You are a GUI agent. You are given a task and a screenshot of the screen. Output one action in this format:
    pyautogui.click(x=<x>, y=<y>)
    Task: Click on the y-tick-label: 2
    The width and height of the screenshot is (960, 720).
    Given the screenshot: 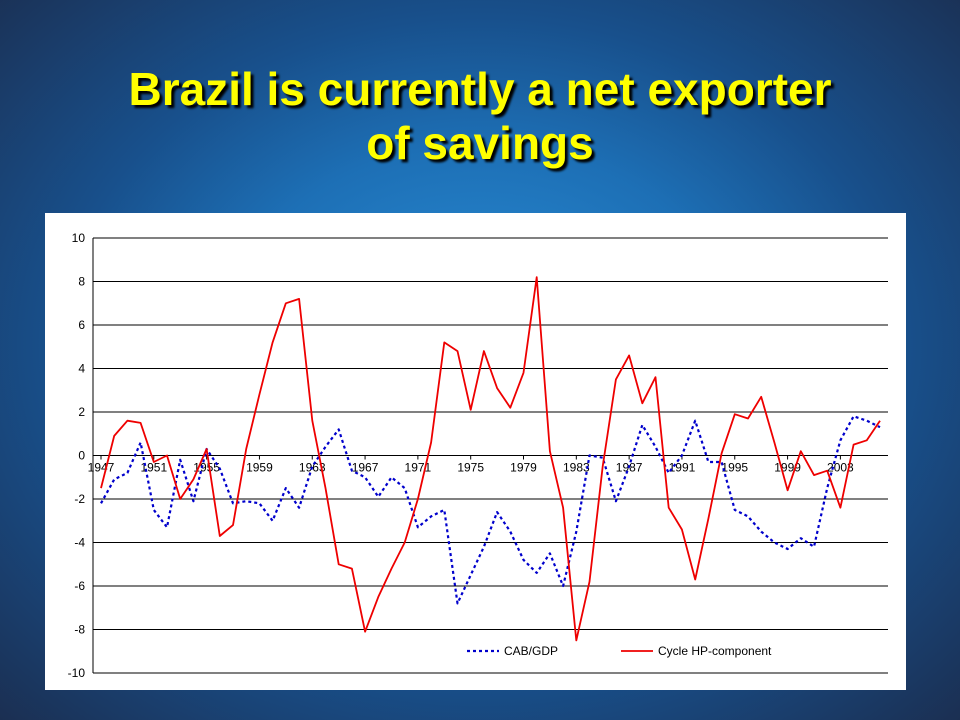 What is the action you would take?
    pyautogui.click(x=81, y=412)
    